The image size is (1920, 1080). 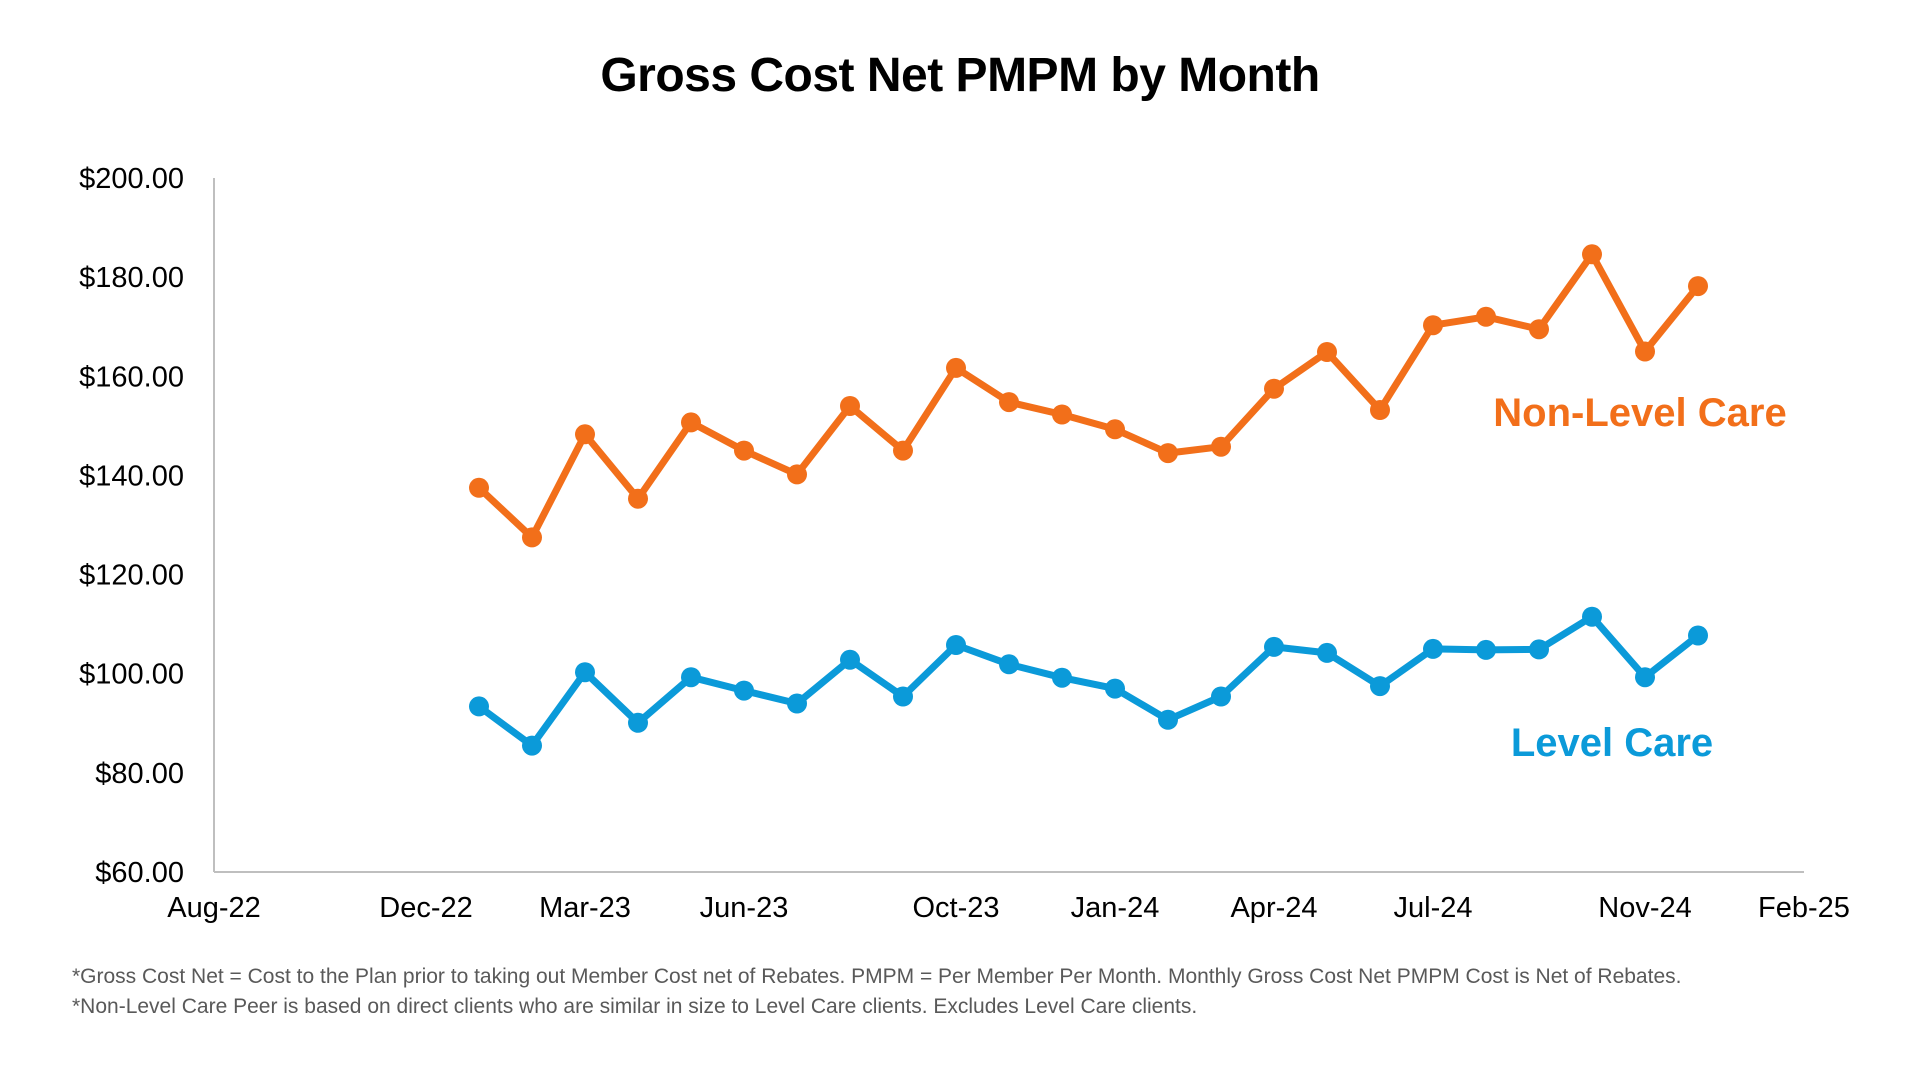 I want to click on y-tick-label: $80.00, so click(x=139, y=774).